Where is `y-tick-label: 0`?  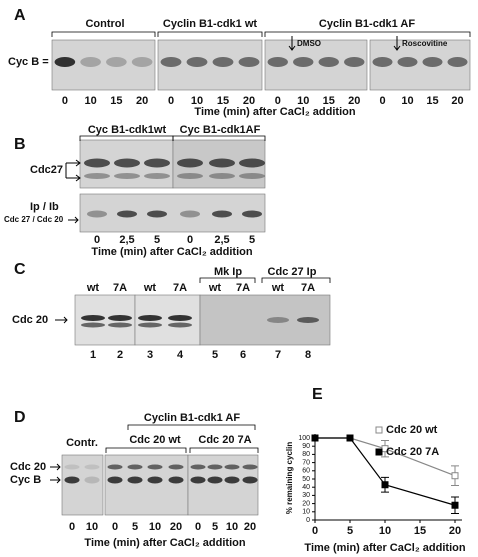 y-tick-label: 0 is located at coordinates (308, 520).